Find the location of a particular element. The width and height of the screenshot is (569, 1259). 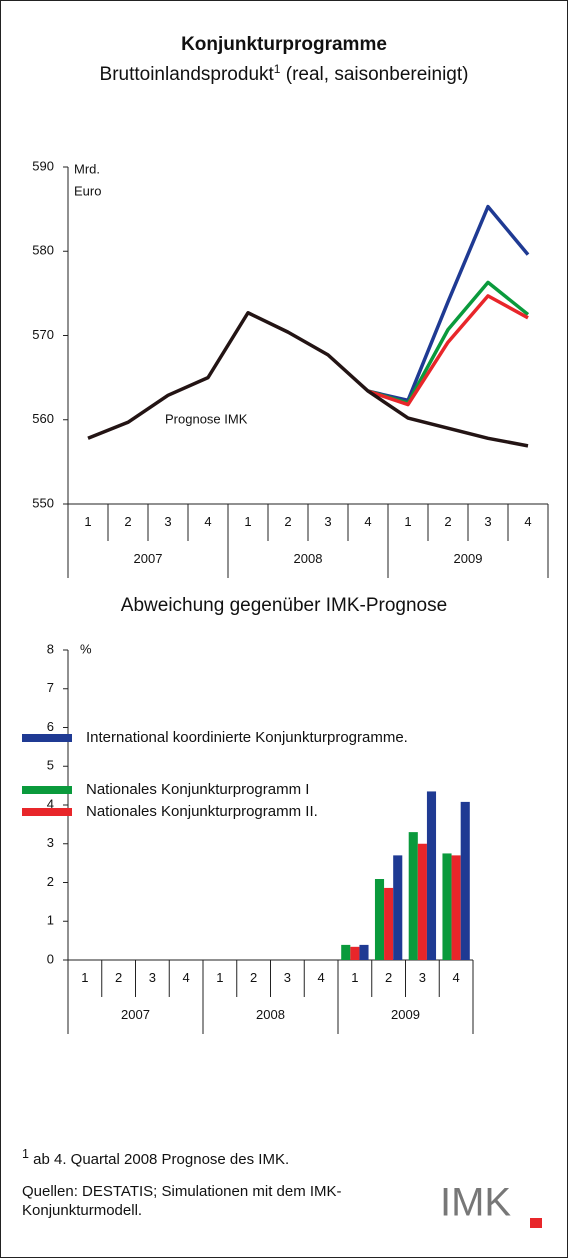

y-tick-label: 8 is located at coordinates (50, 648).